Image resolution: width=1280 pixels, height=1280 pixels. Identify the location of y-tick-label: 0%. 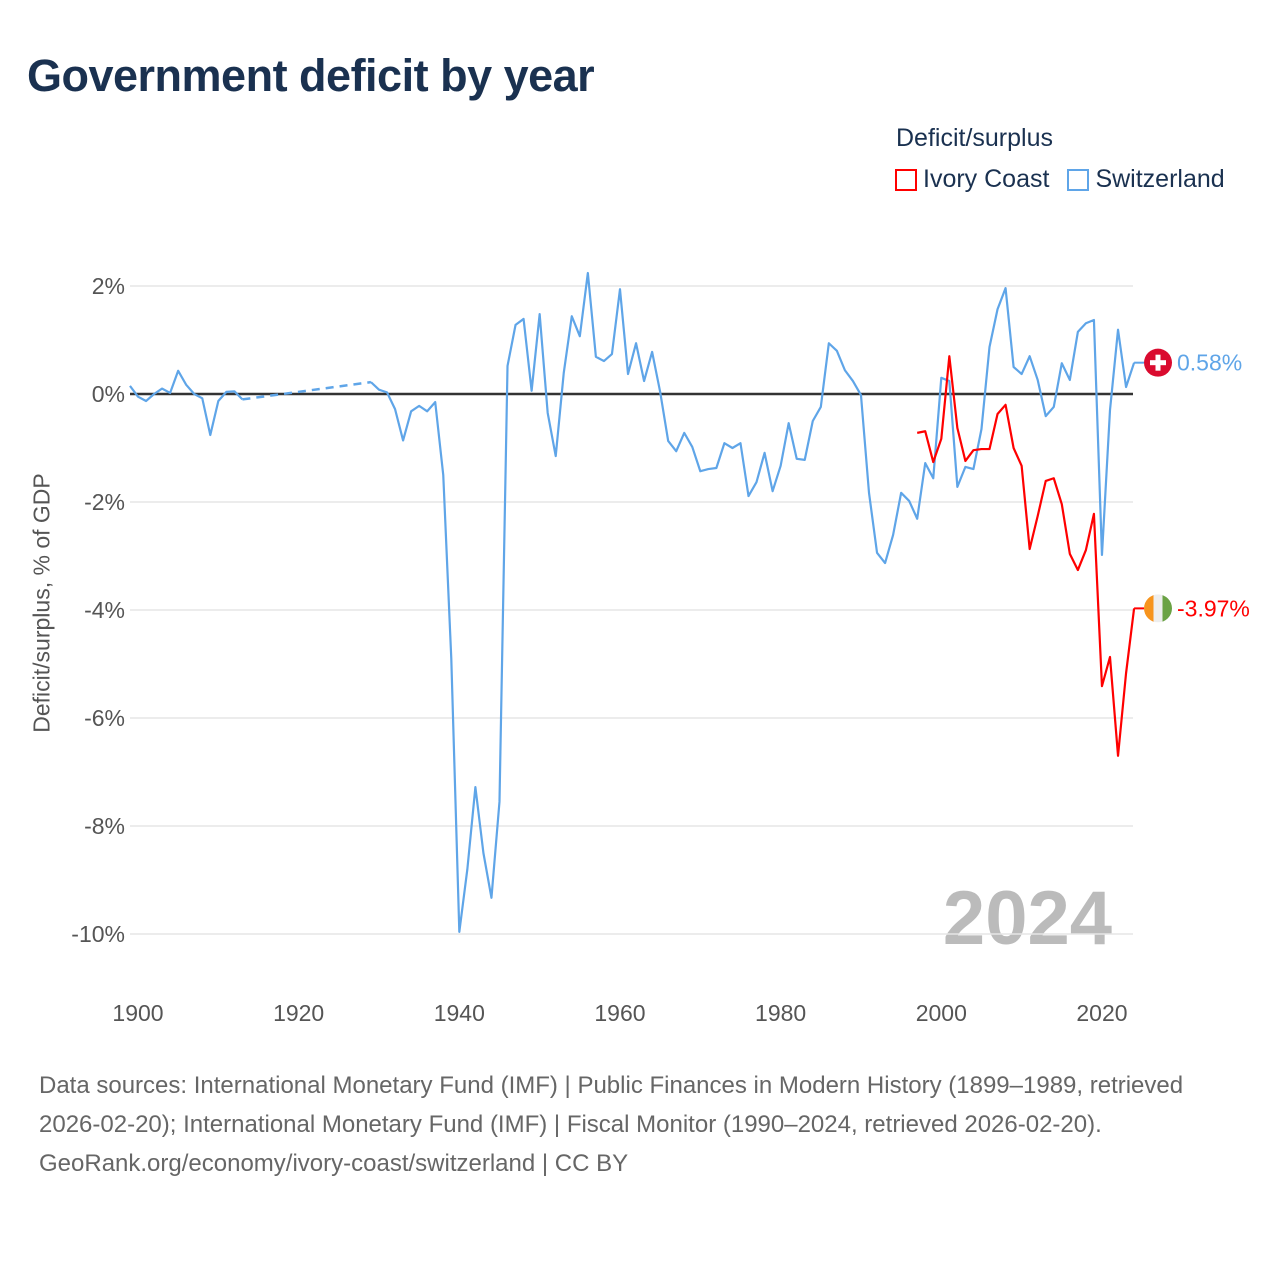
(108, 394).